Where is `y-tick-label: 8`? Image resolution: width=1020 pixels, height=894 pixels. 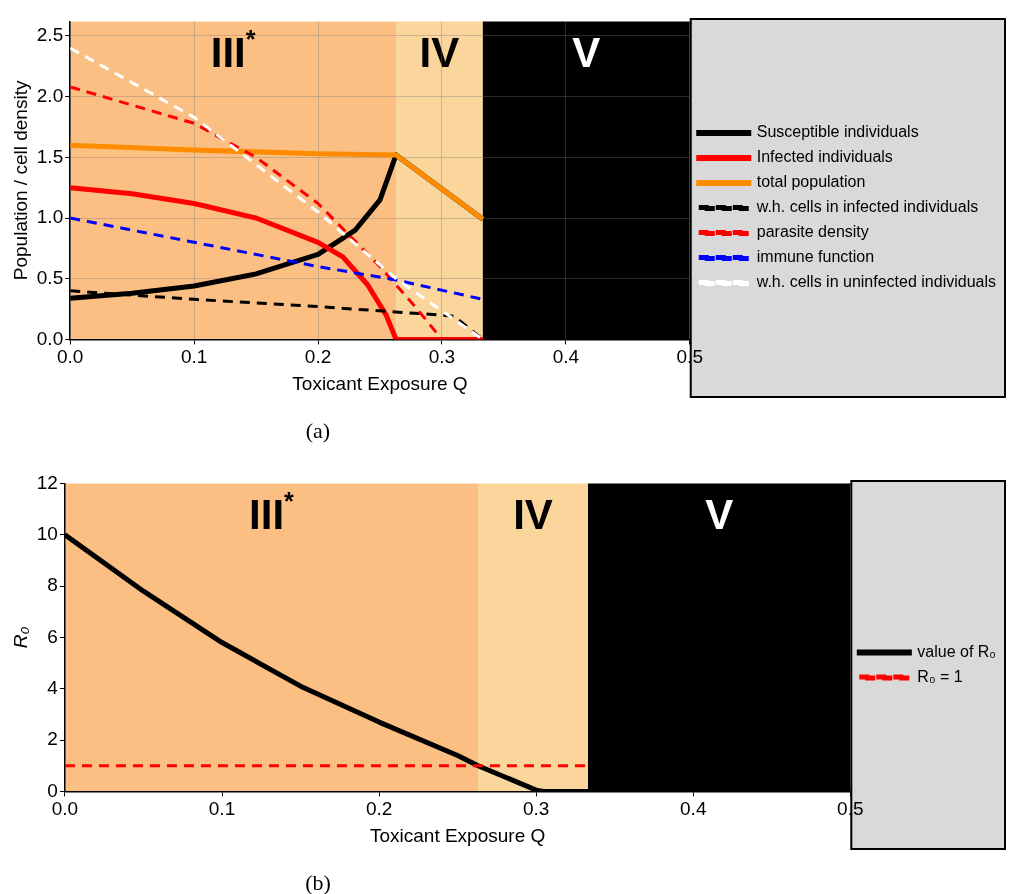 y-tick-label: 8 is located at coordinates (52, 585).